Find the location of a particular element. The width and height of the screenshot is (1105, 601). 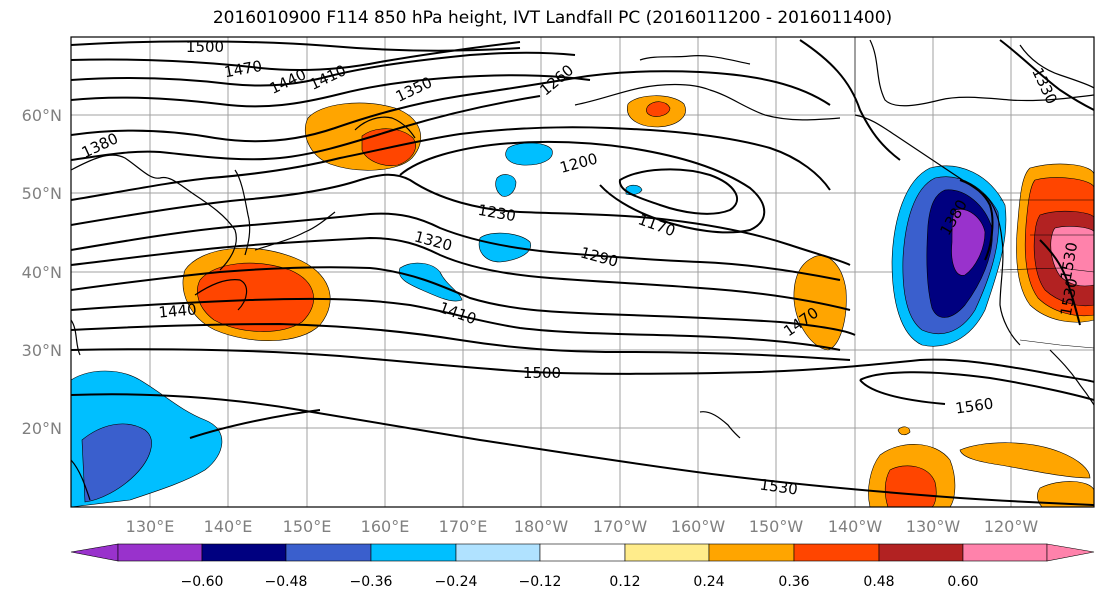

colorbar-tick-label: 0.60 is located at coordinates (962, 582).